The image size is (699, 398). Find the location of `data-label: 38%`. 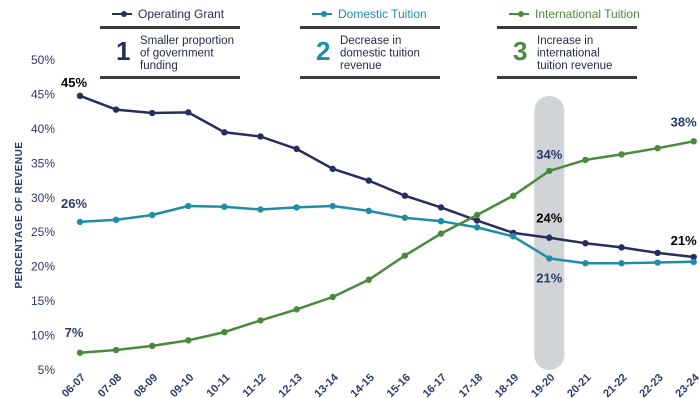

data-label: 38% is located at coordinates (684, 121).